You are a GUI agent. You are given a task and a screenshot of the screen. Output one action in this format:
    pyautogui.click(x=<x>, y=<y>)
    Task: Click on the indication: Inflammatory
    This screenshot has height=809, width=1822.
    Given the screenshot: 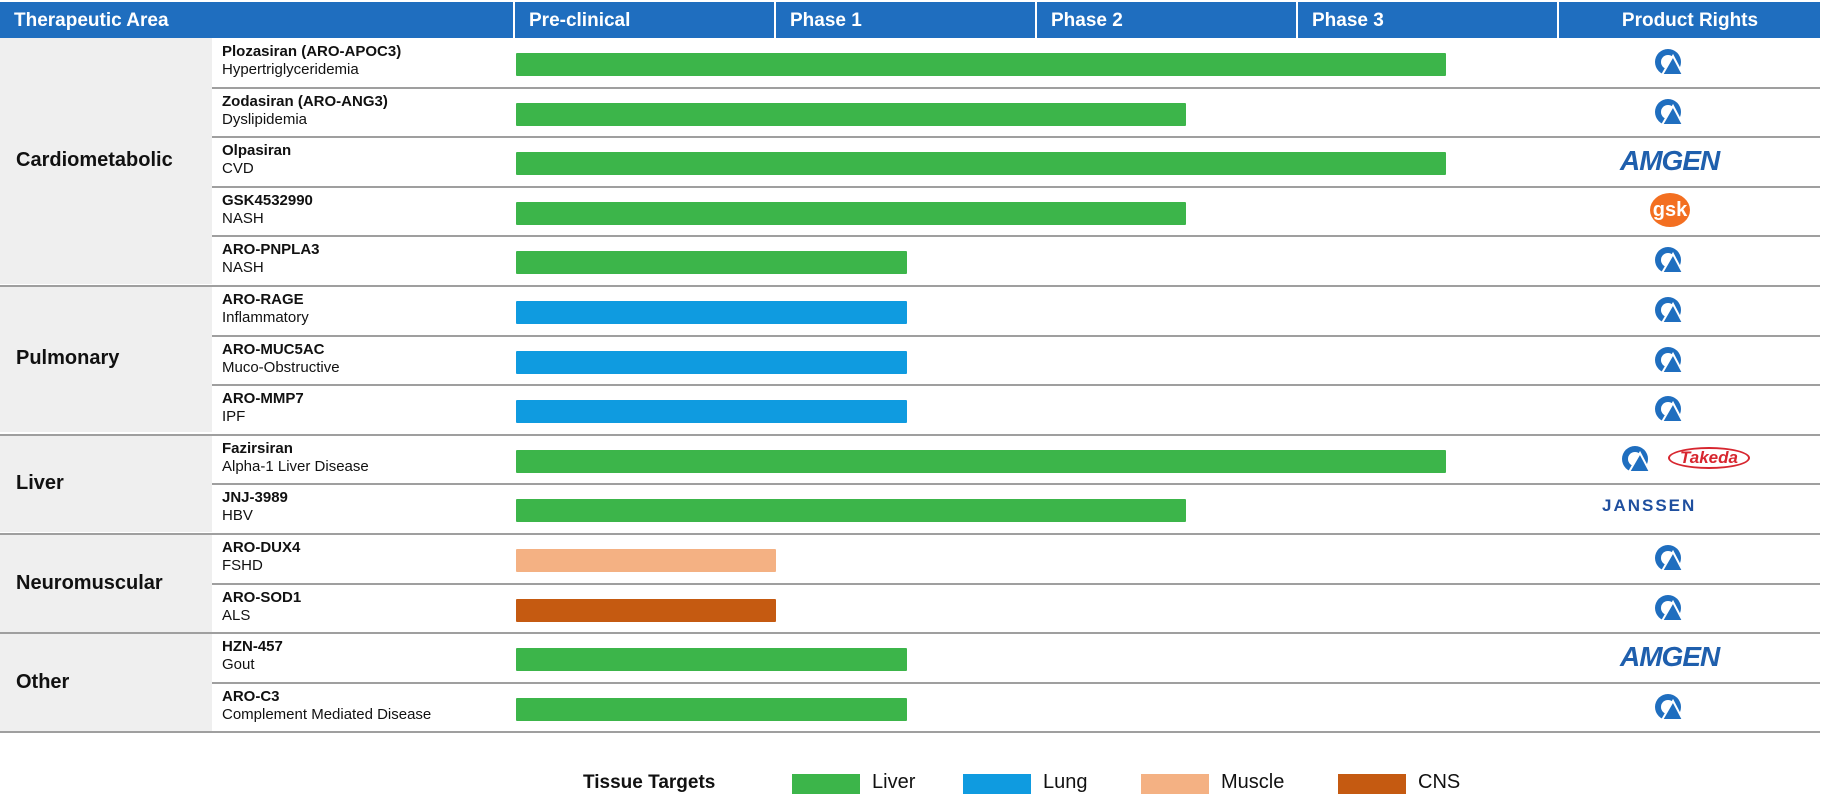 What is the action you would take?
    pyautogui.click(x=265, y=317)
    